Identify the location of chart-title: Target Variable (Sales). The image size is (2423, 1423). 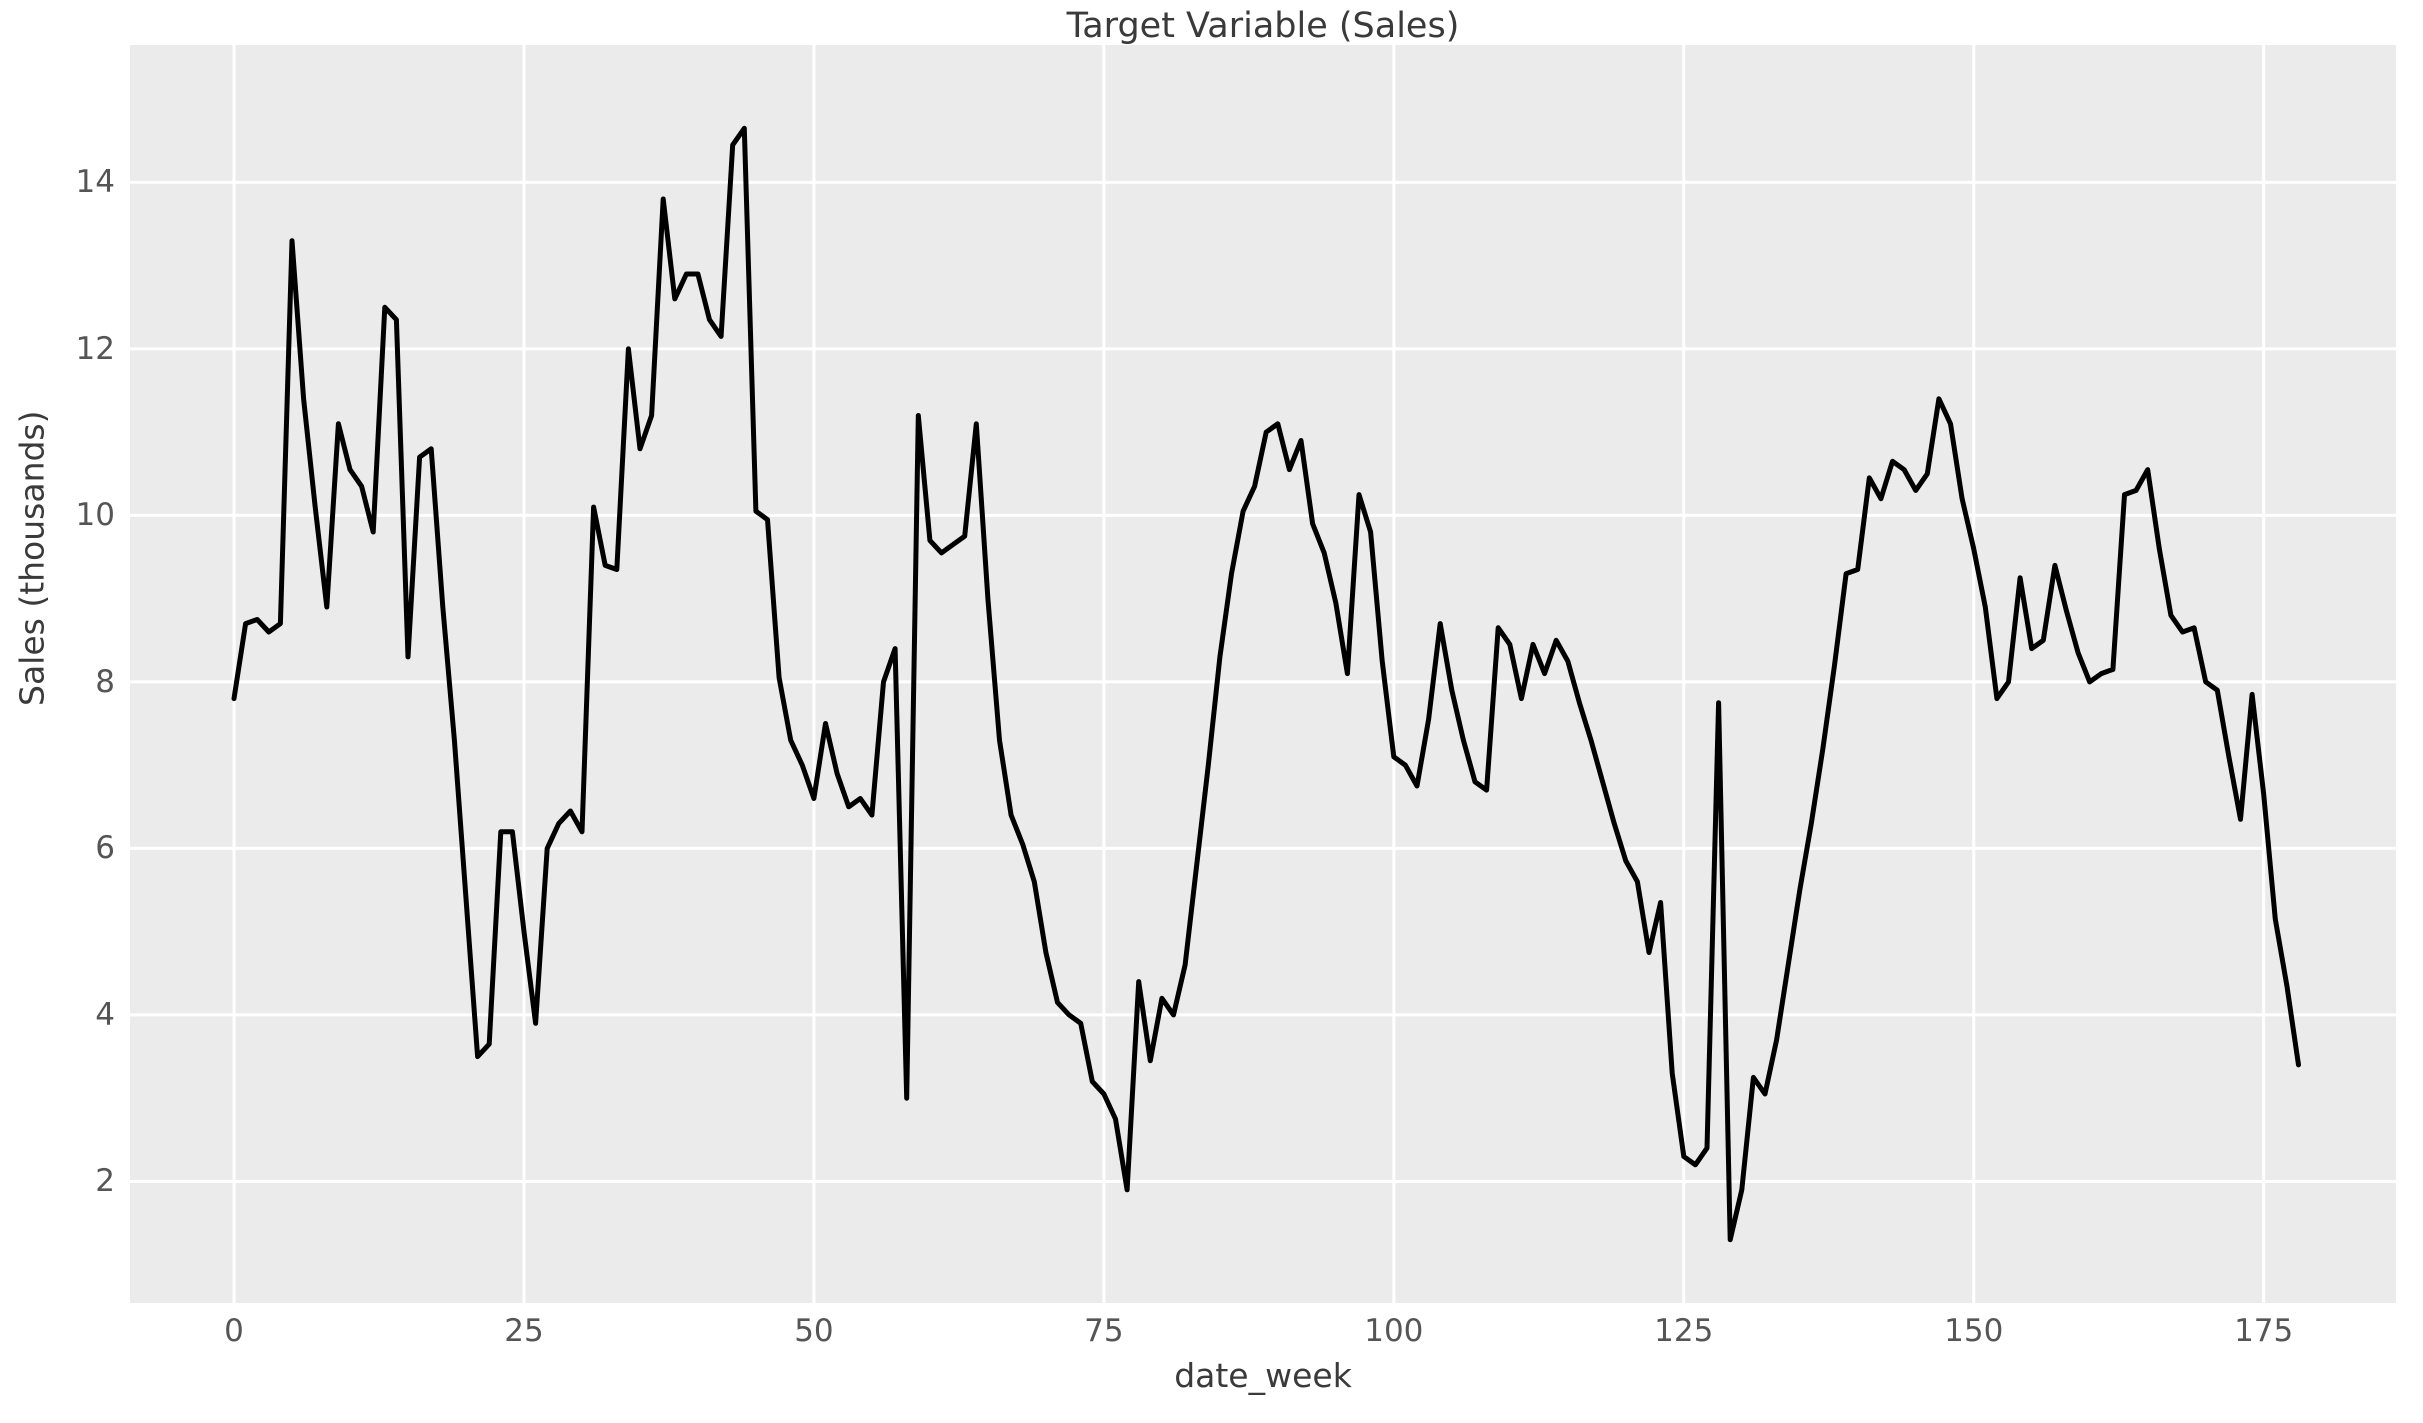
(1263, 26).